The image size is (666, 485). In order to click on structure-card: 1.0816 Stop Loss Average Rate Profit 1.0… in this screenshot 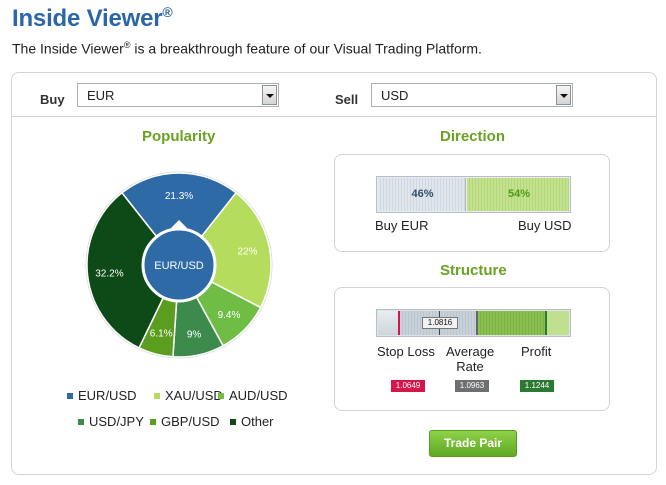, I will do `click(472, 349)`.